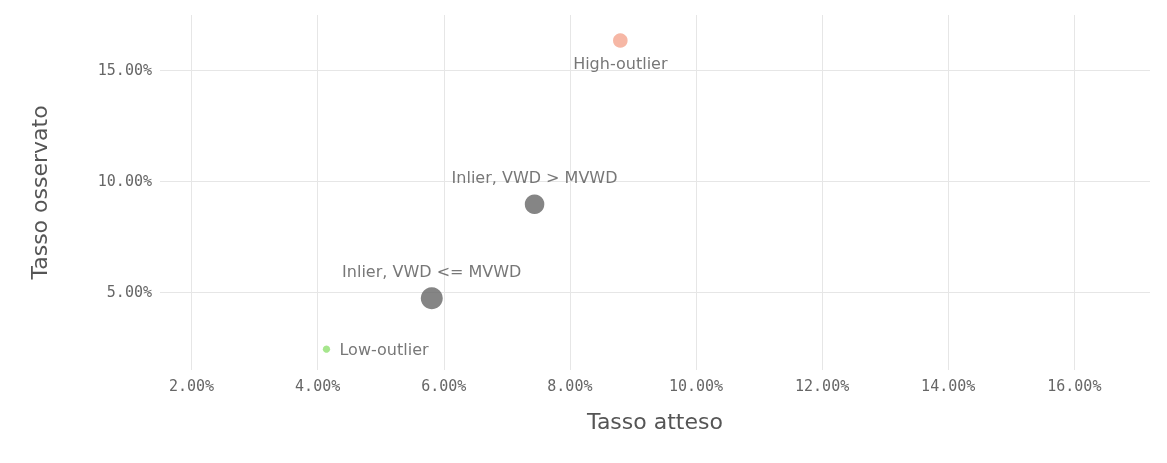  Describe the element at coordinates (444, 385) in the screenshot. I see `x-tick-label: 6.00%` at that location.